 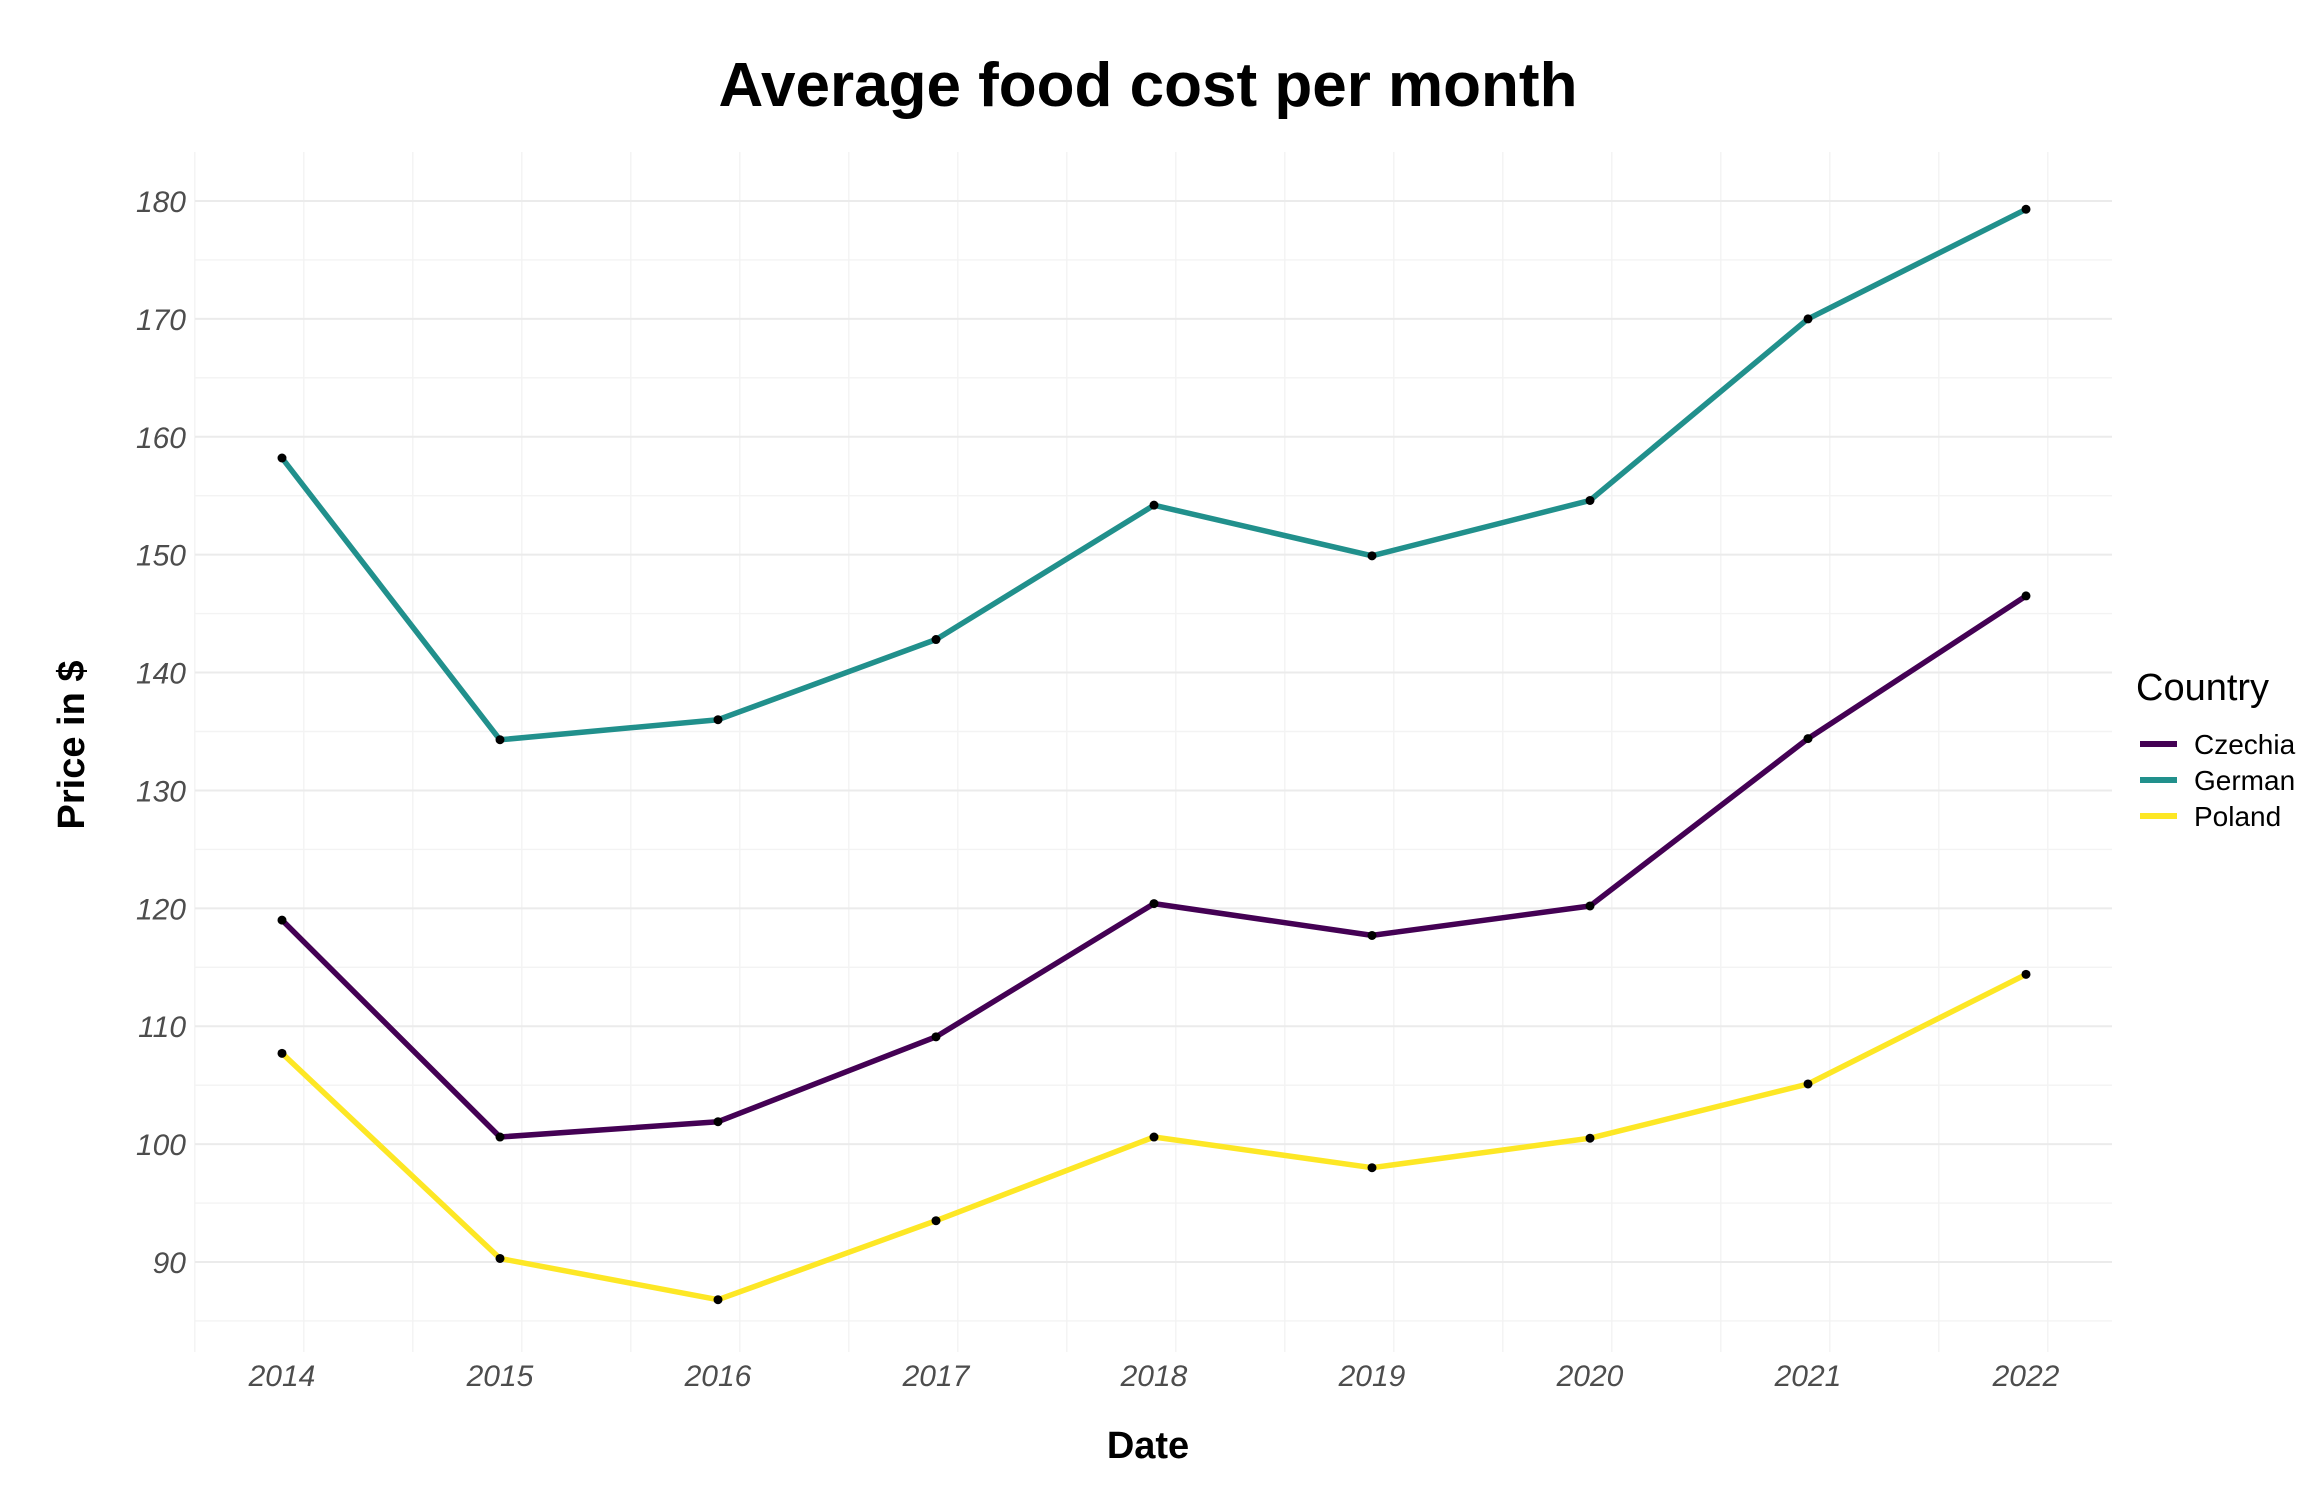 I want to click on legend: Country Czechia German Poland, so click(x=2216, y=749).